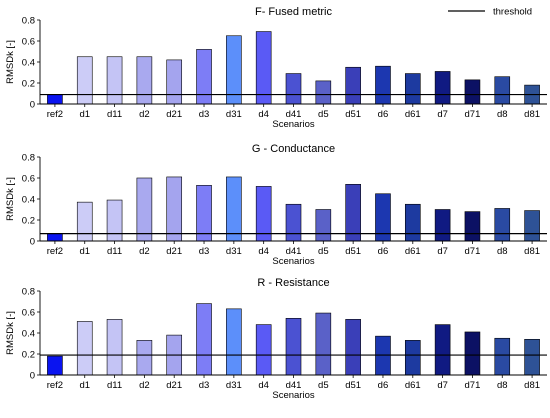 This screenshot has width=550, height=418. I want to click on bar-d1, so click(84, 80).